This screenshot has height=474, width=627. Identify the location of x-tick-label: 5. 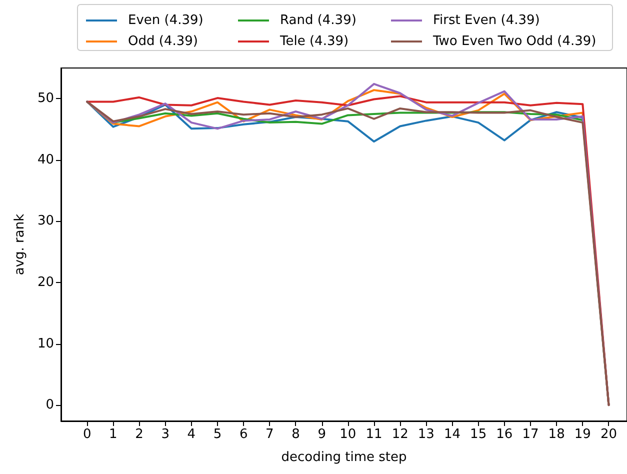
(217, 434).